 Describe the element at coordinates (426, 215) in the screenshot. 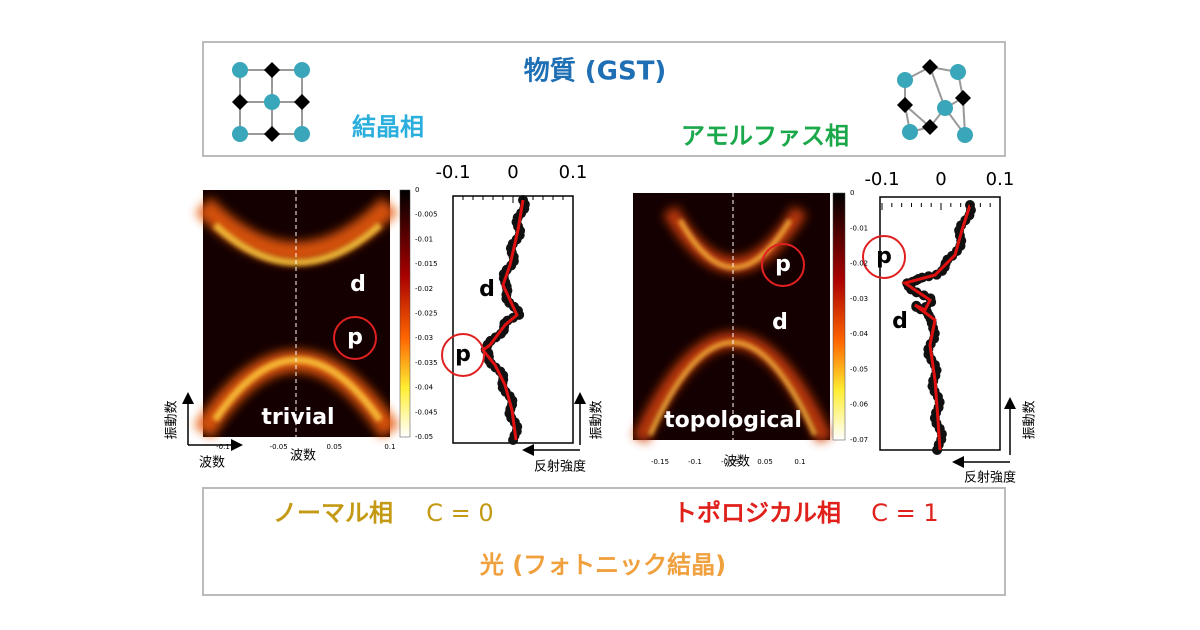

I see `colorbar-tick-label: -0.005` at that location.